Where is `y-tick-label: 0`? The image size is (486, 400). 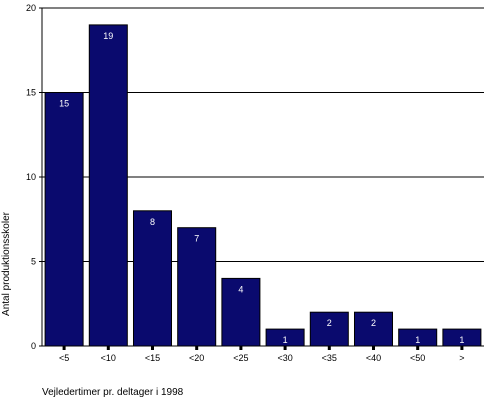 y-tick-label: 0 is located at coordinates (33, 346).